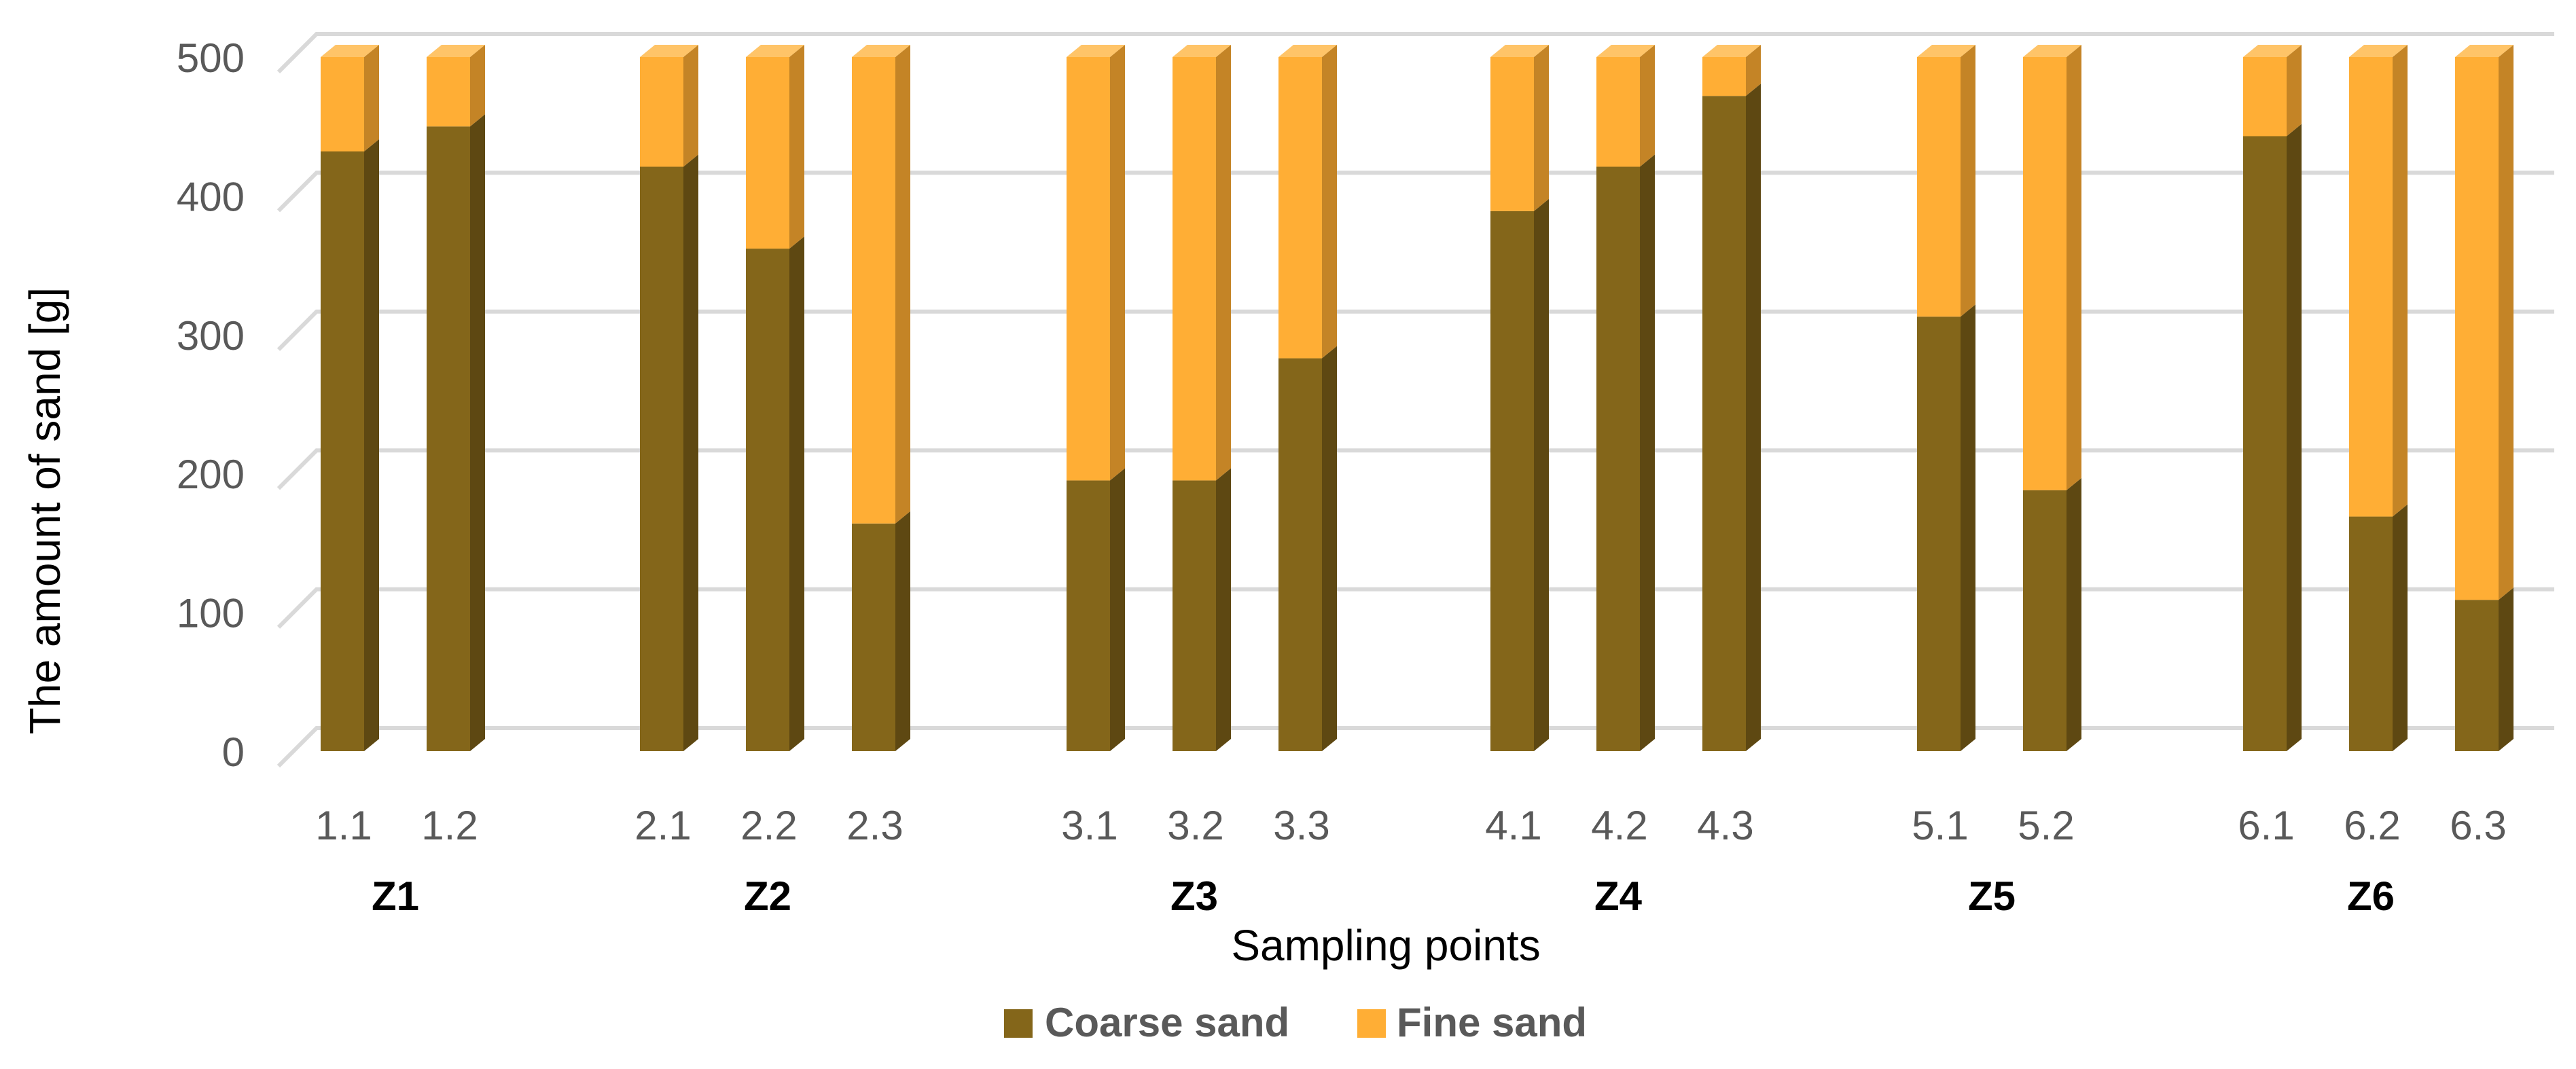  Describe the element at coordinates (477, 86) in the screenshot. I see `bar-fine-sand-side-1.2` at that location.